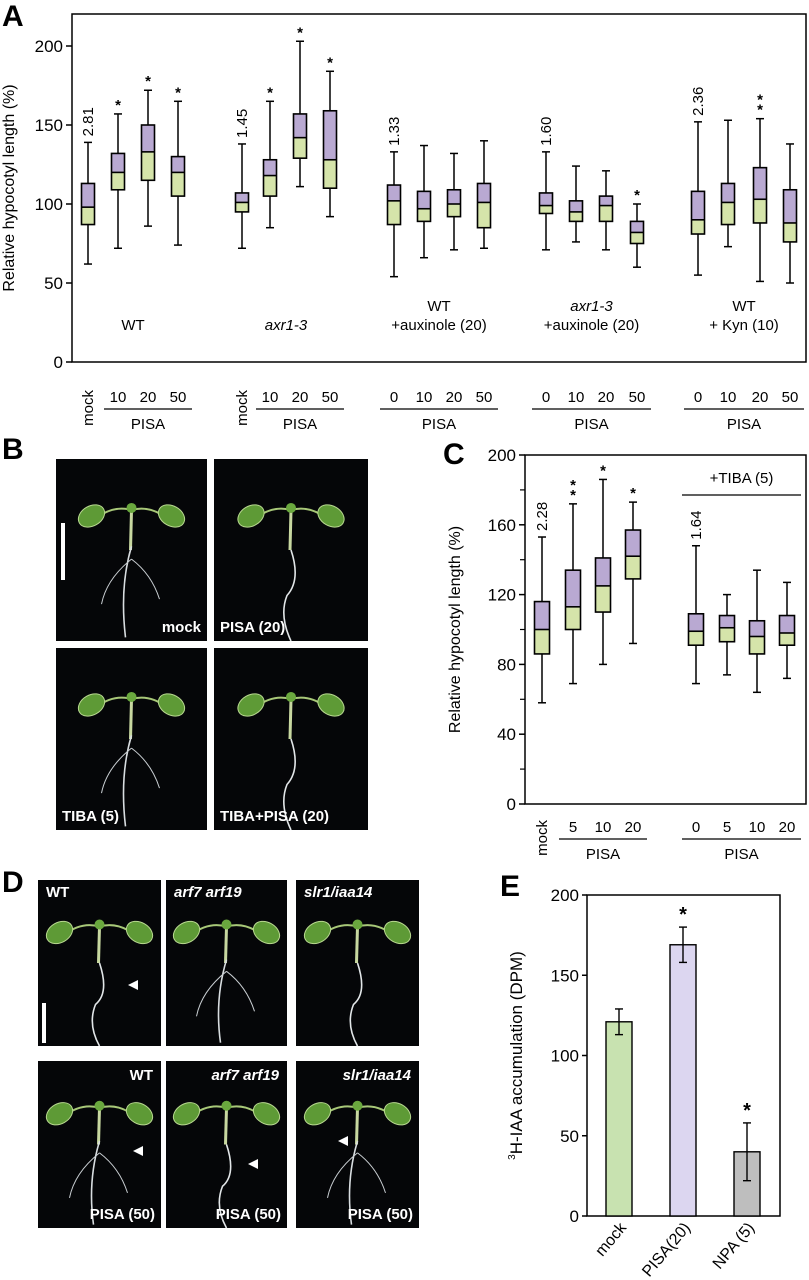  I want to click on category-label: 5, so click(727, 827).